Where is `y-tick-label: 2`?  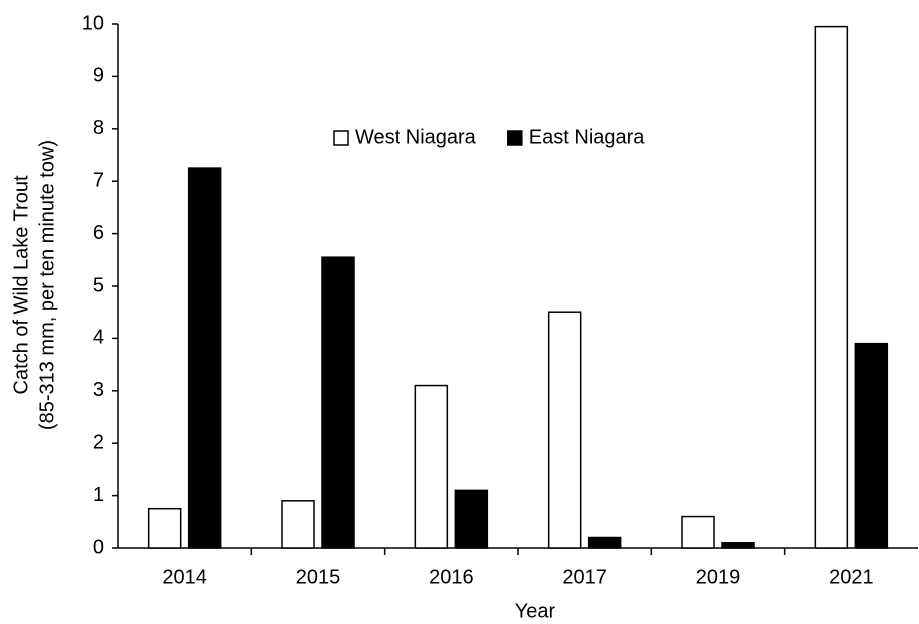
y-tick-label: 2 is located at coordinates (98, 442).